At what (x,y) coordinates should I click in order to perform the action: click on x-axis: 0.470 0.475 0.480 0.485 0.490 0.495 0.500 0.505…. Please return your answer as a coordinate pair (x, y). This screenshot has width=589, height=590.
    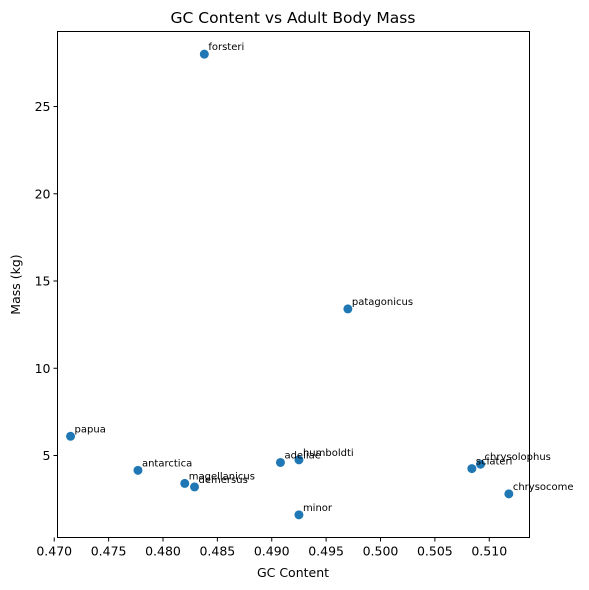
    Looking at the image, I should click on (271, 548).